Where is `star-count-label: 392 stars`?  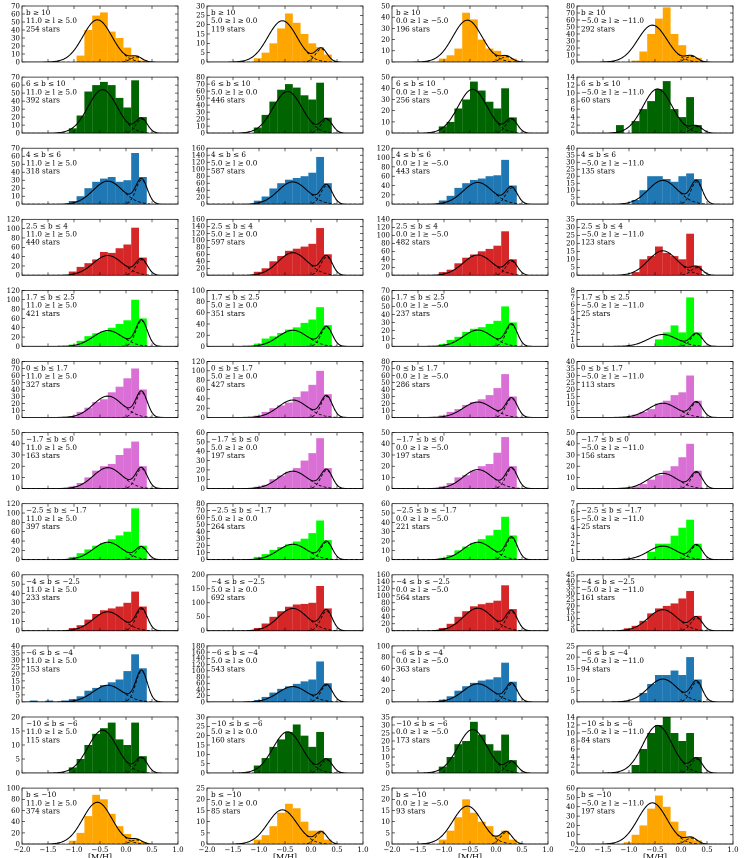
star-count-label: 392 stars is located at coordinates (43, 100).